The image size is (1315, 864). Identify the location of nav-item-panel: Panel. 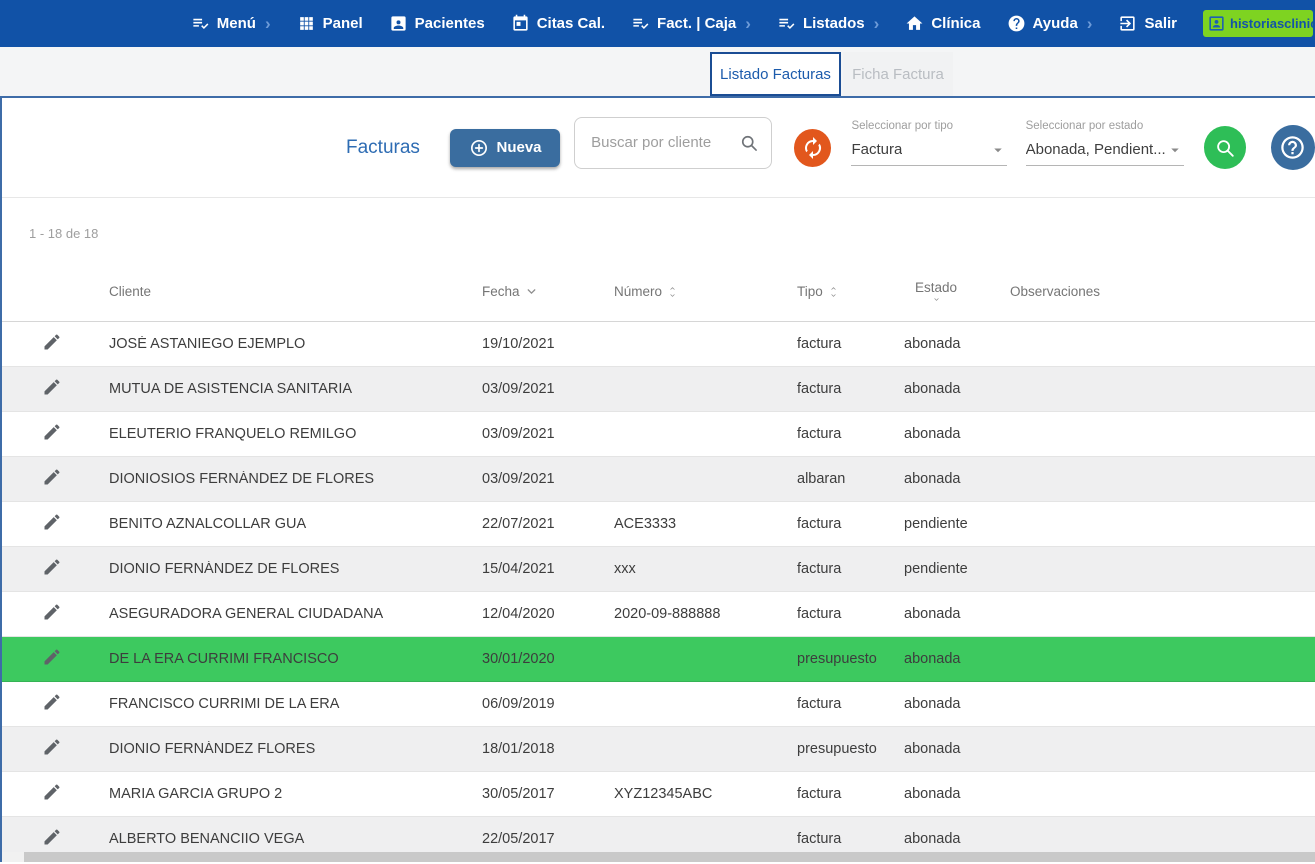
(330, 23).